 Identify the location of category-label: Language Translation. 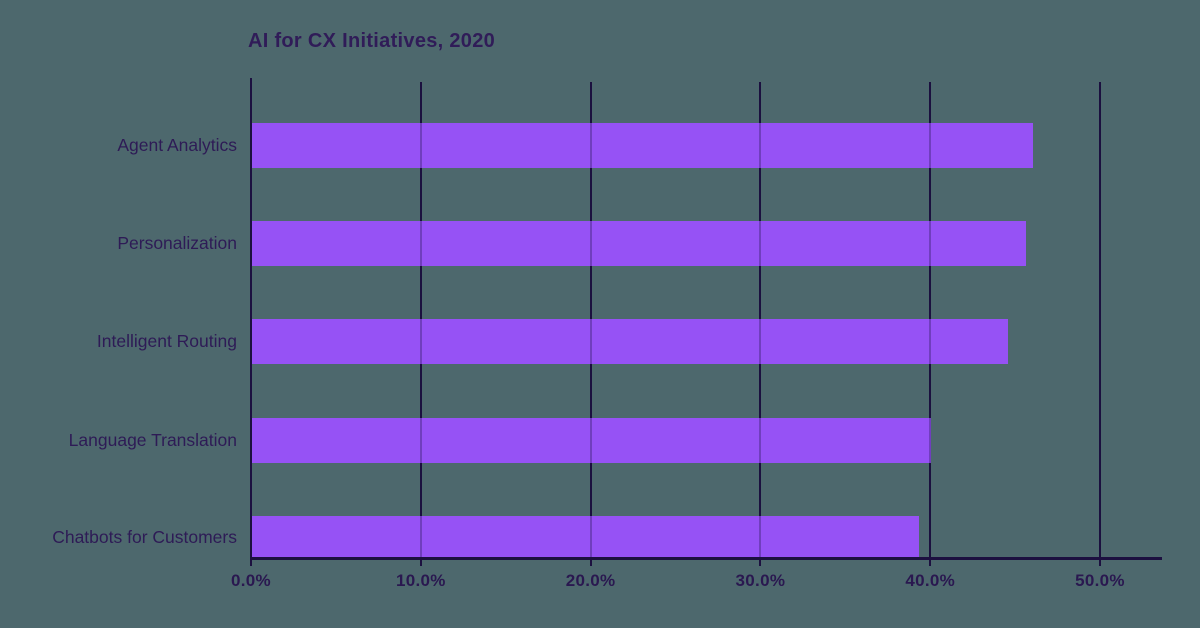
(152, 440).